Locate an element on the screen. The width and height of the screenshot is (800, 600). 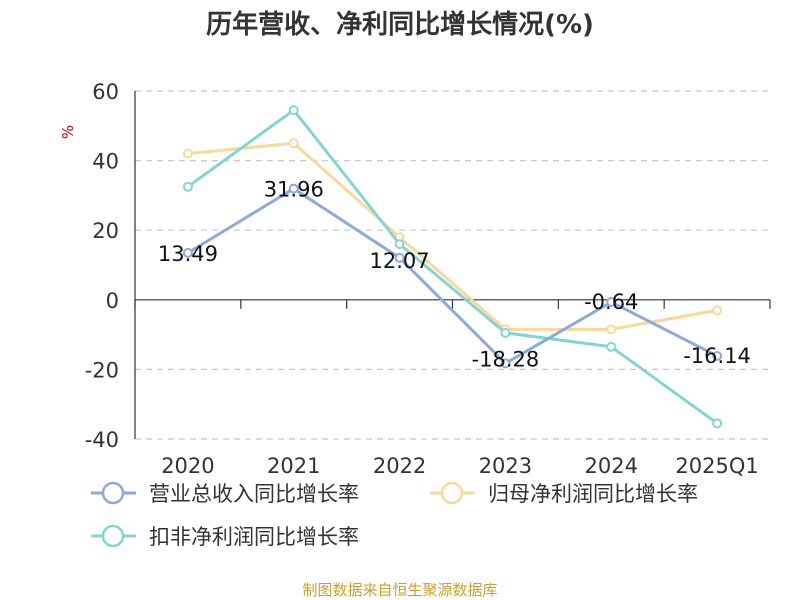
data-label: -0.64 is located at coordinates (611, 302).